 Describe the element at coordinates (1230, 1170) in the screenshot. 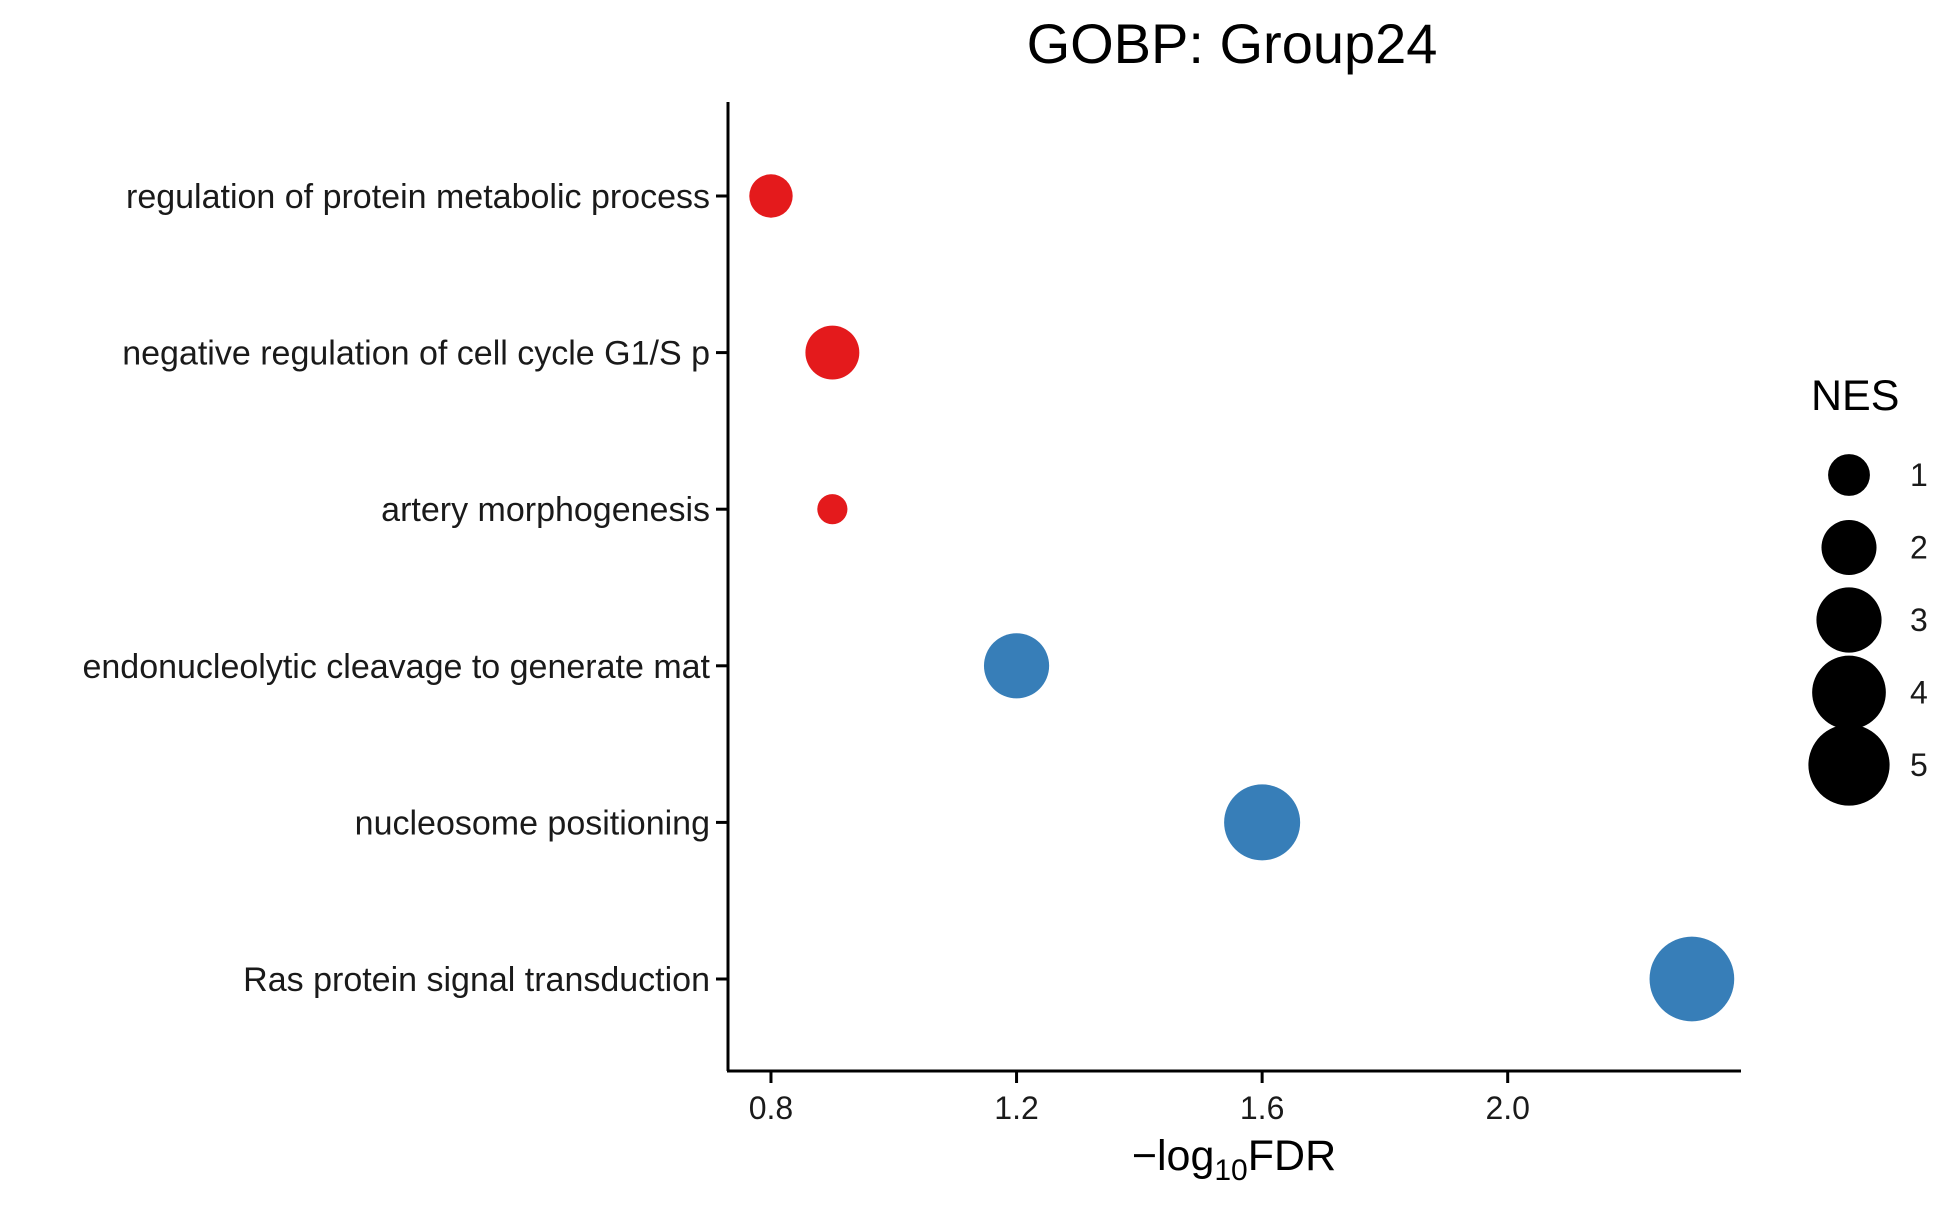

I see `x-axis-label-subscript: 10` at that location.